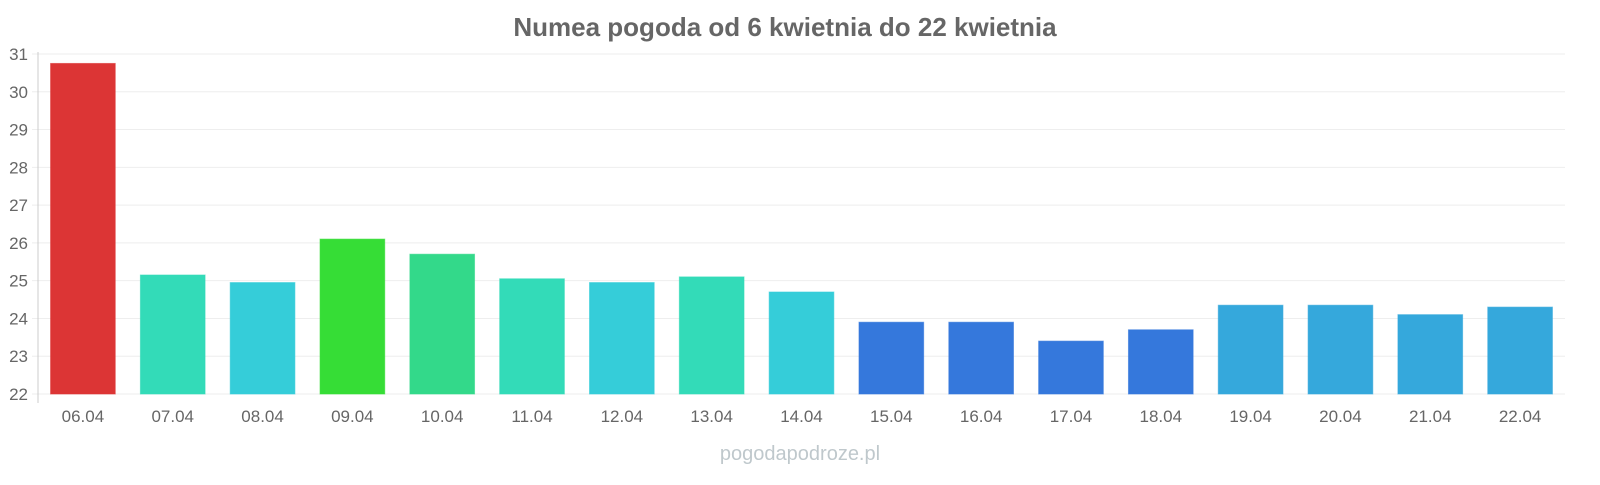 This screenshot has width=1600, height=485. I want to click on bar-17.04, so click(1071, 367).